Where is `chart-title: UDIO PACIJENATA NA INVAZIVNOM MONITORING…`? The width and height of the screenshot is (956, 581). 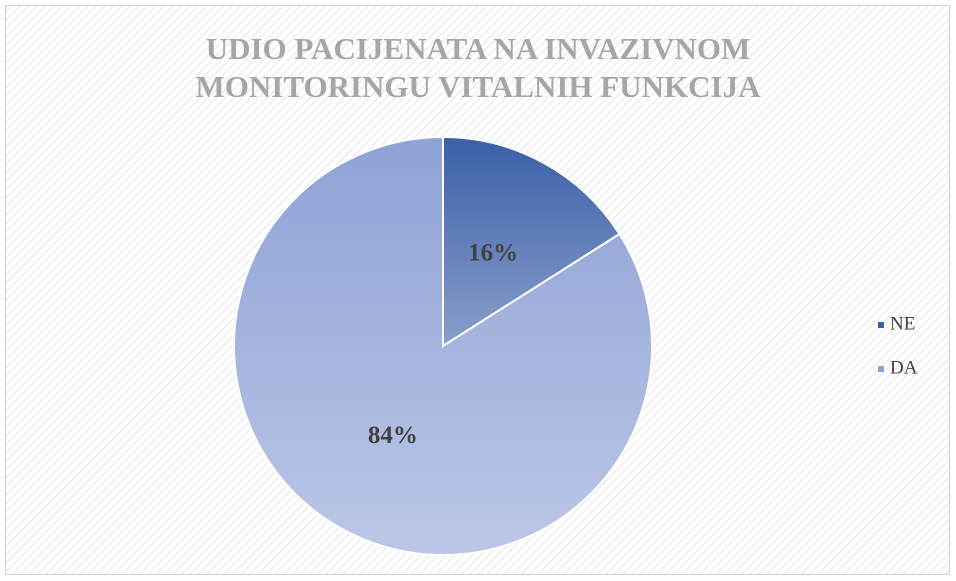
chart-title: UDIO PACIJENATA NA INVAZIVNOM MONITORING… is located at coordinates (478, 67).